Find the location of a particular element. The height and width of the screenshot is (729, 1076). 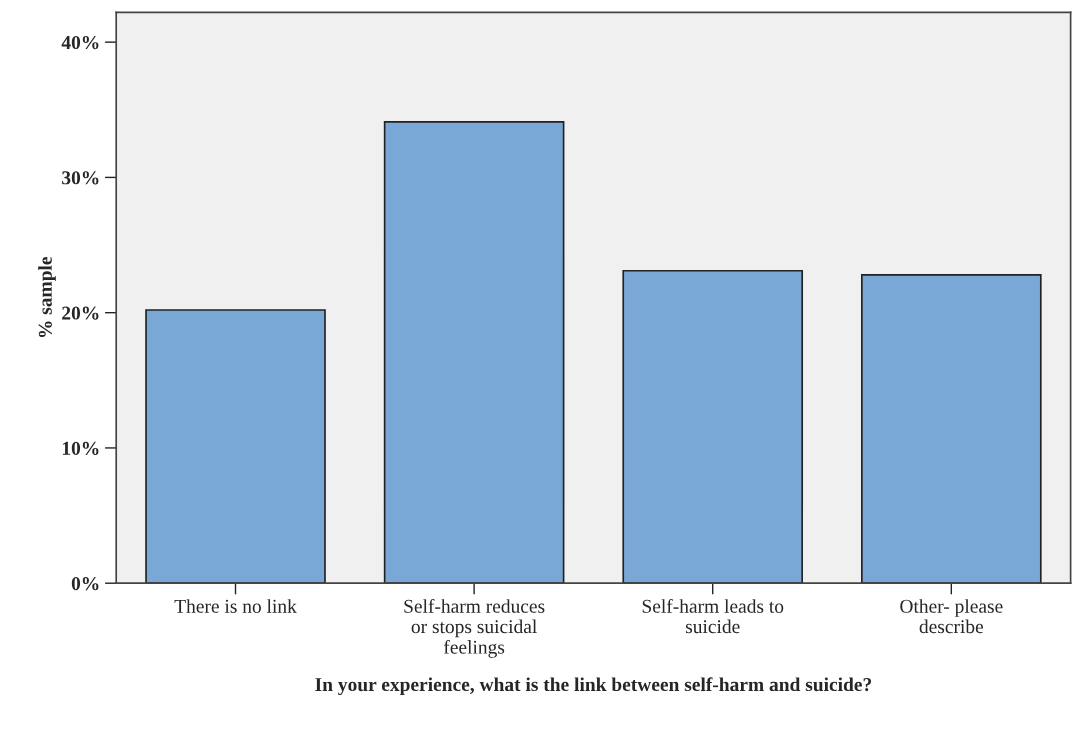

x-axis-title: In your experience, what is the link between self-harm and suicide? is located at coordinates (593, 686).